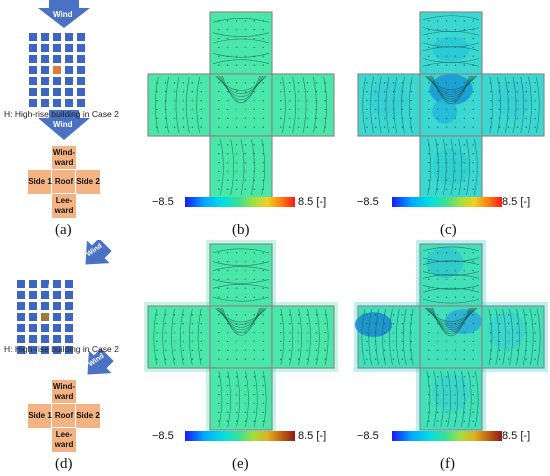 The width and height of the screenshot is (550, 476). Describe the element at coordinates (88, 416) in the screenshot. I see `net-side2-d` at that location.